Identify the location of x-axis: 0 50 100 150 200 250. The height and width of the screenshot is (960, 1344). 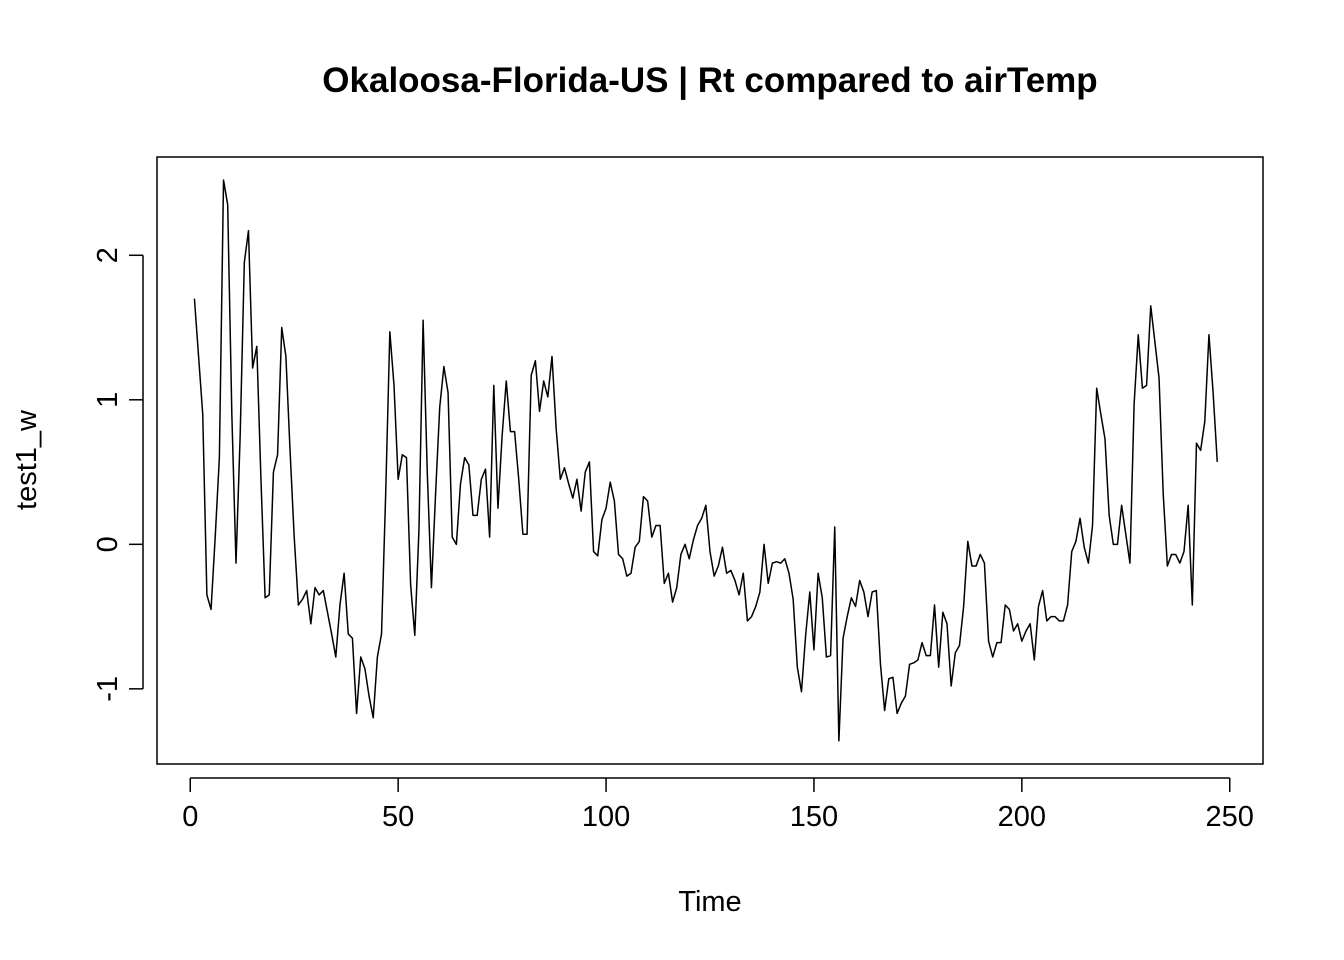
(718, 805).